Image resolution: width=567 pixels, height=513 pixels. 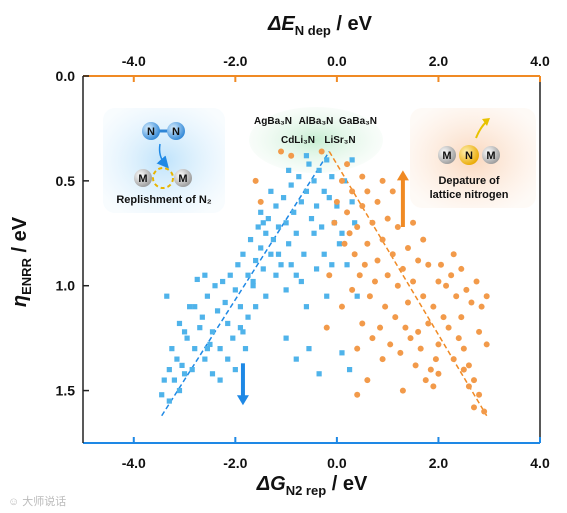 What do you see at coordinates (306, 490) in the screenshot?
I see `bottom-axis-sub: N2 rep` at bounding box center [306, 490].